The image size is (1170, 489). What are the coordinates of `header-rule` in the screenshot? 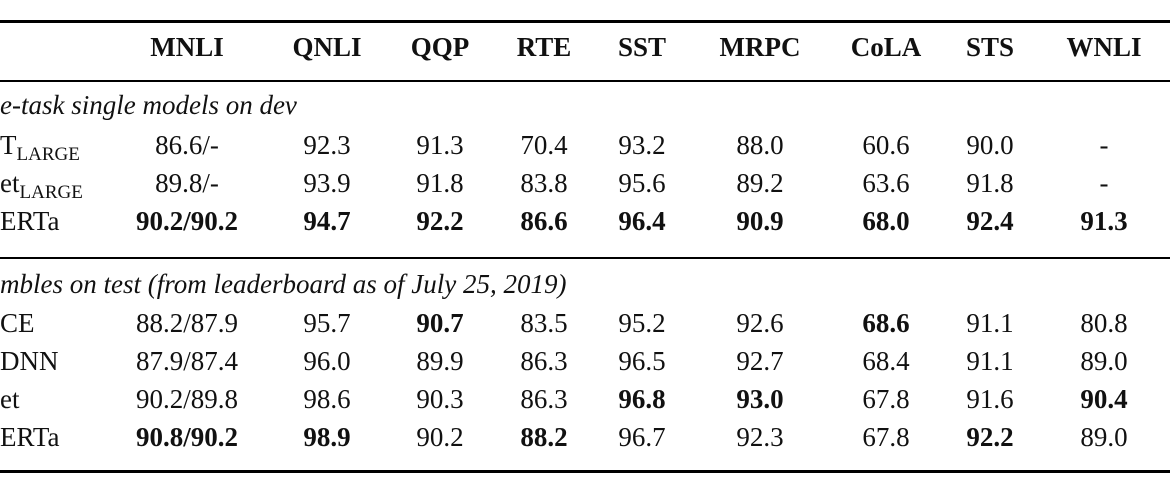 It's located at (585, 81).